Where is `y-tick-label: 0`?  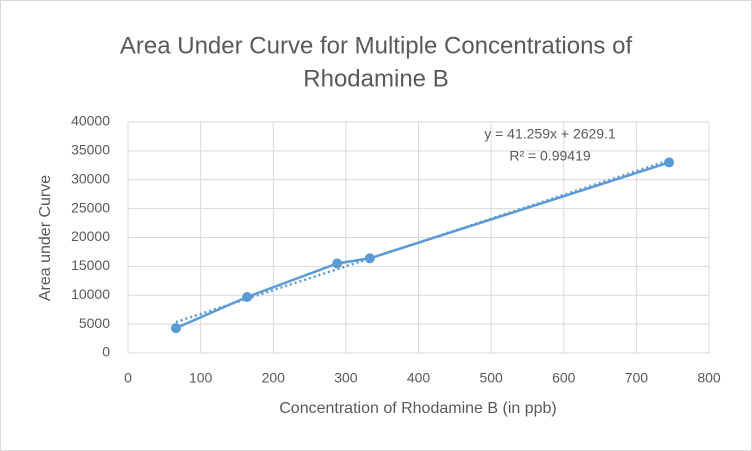
y-tick-label: 0 is located at coordinates (106, 352).